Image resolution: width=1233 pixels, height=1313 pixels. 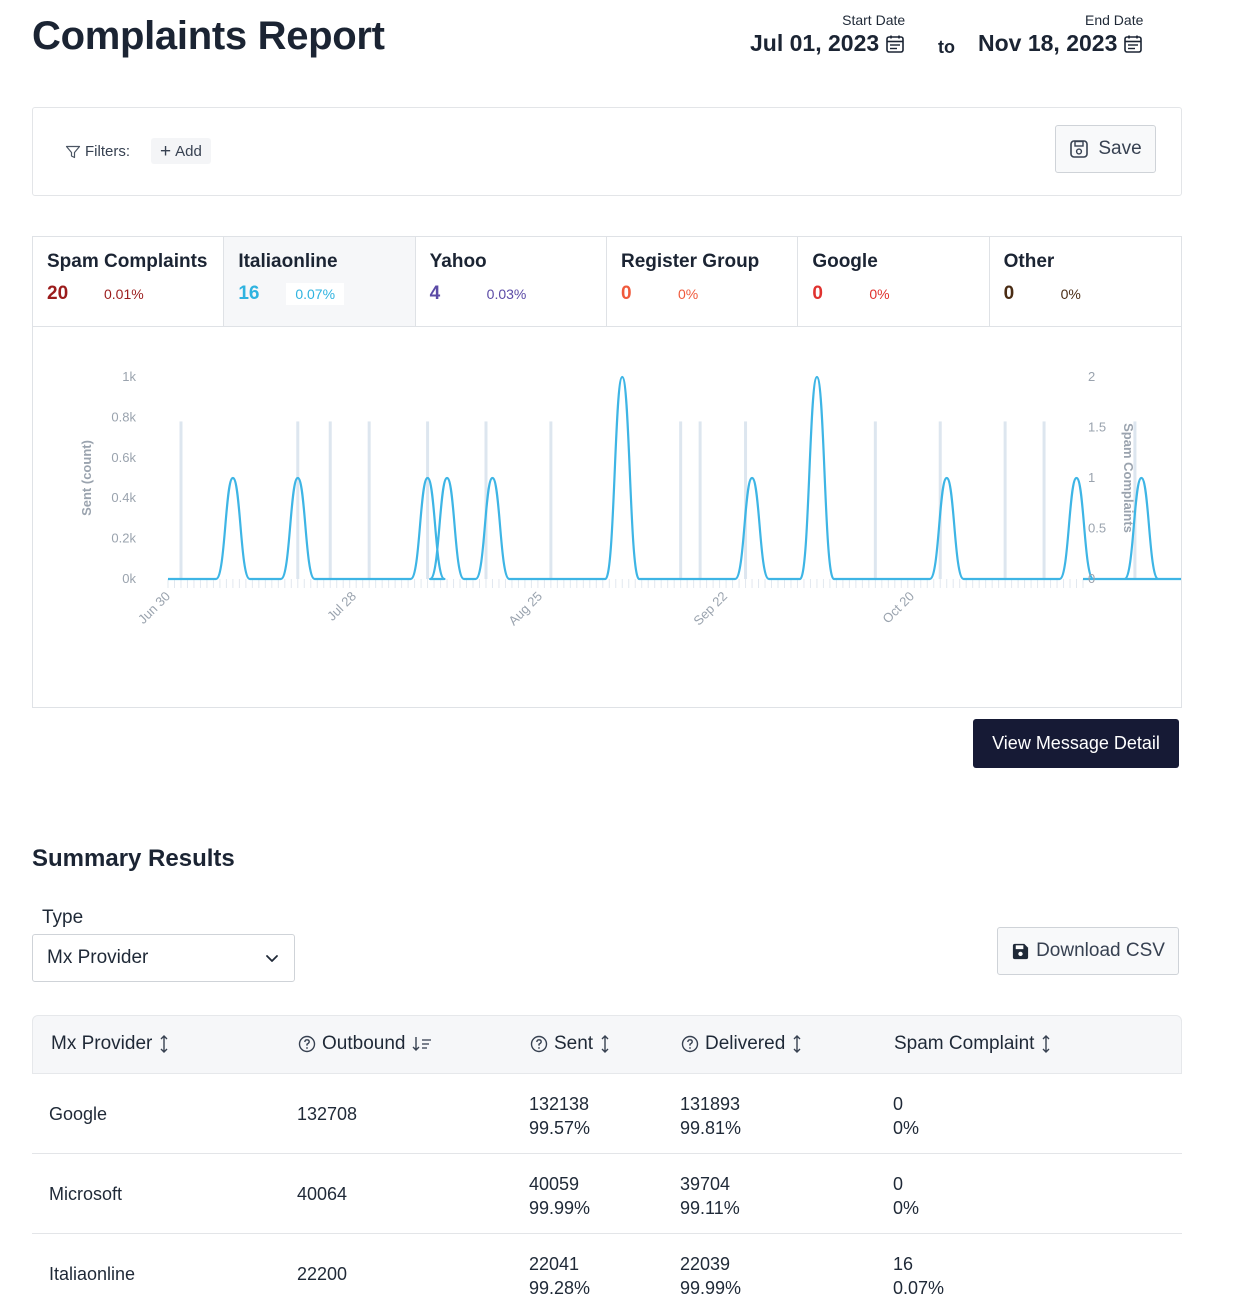 I want to click on cell-spam-complaint: 16 0.07%, so click(x=918, y=1276).